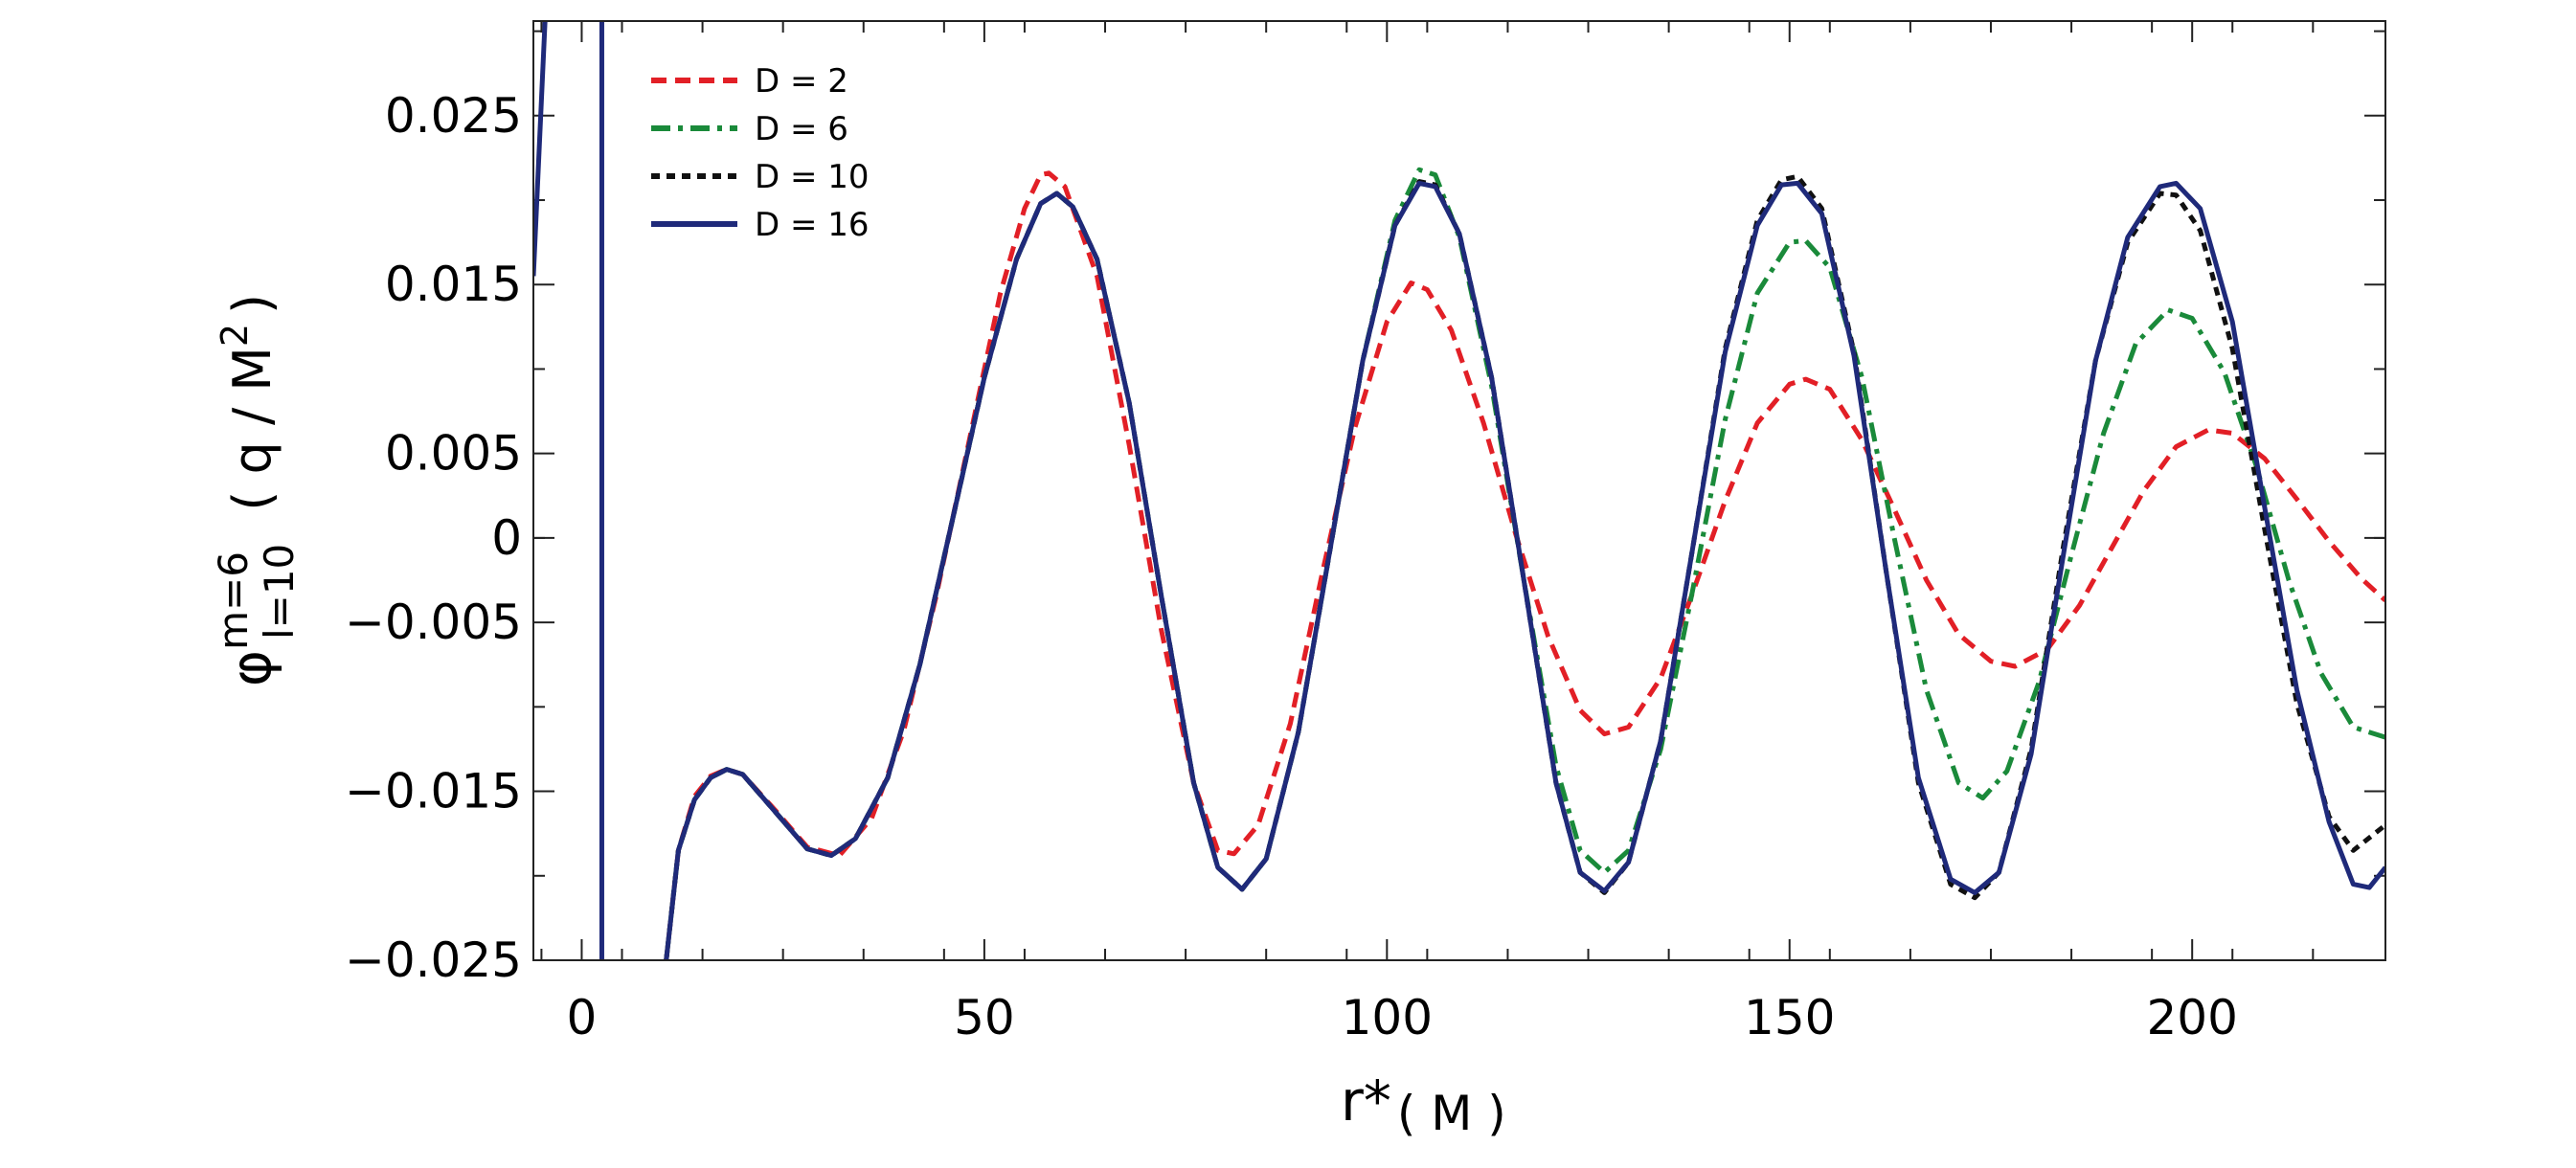 Image resolution: width=2576 pixels, height=1168 pixels. I want to click on x-tick-label: 150, so click(1789, 1017).